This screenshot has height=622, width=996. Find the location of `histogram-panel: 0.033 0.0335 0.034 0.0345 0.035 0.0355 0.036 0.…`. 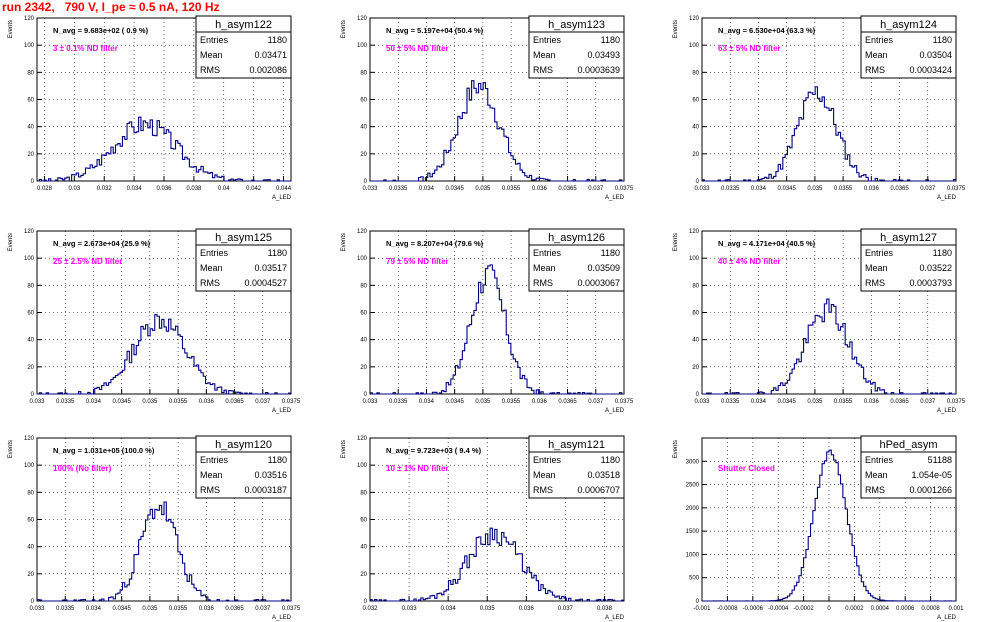

histogram-panel: 0.033 0.0335 0.034 0.0345 0.035 0.0355 0.036 0.… is located at coordinates (154, 528).